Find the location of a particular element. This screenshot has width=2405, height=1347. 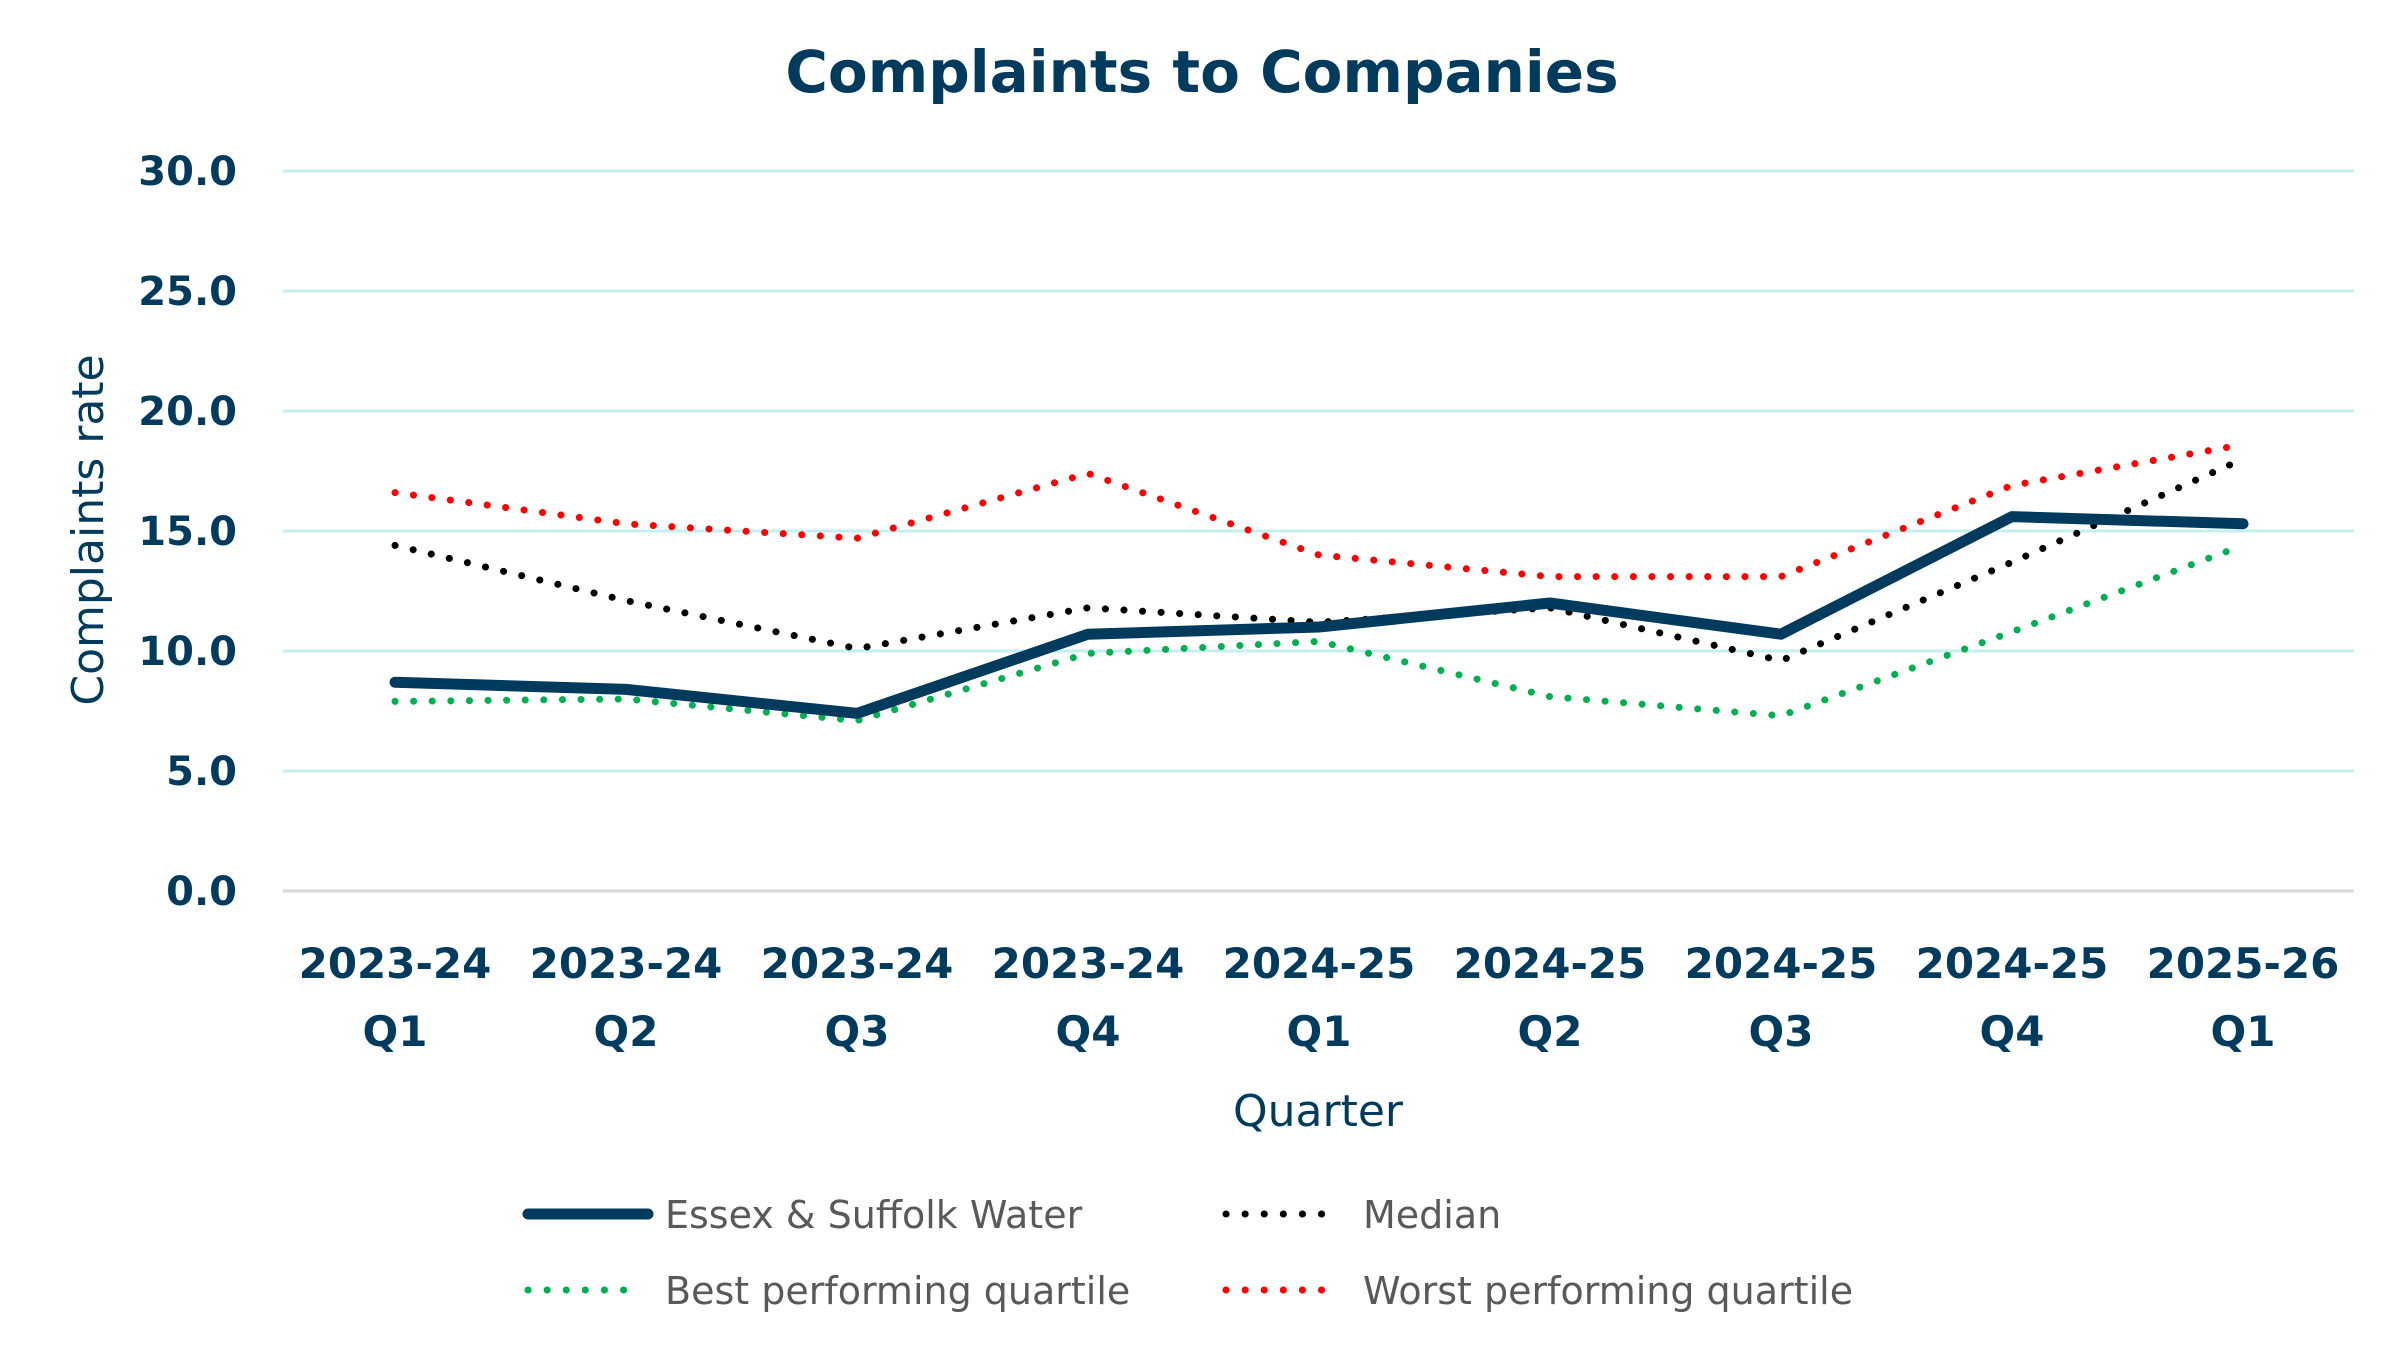

y-axis-label: Complaints rate is located at coordinates (88, 529).